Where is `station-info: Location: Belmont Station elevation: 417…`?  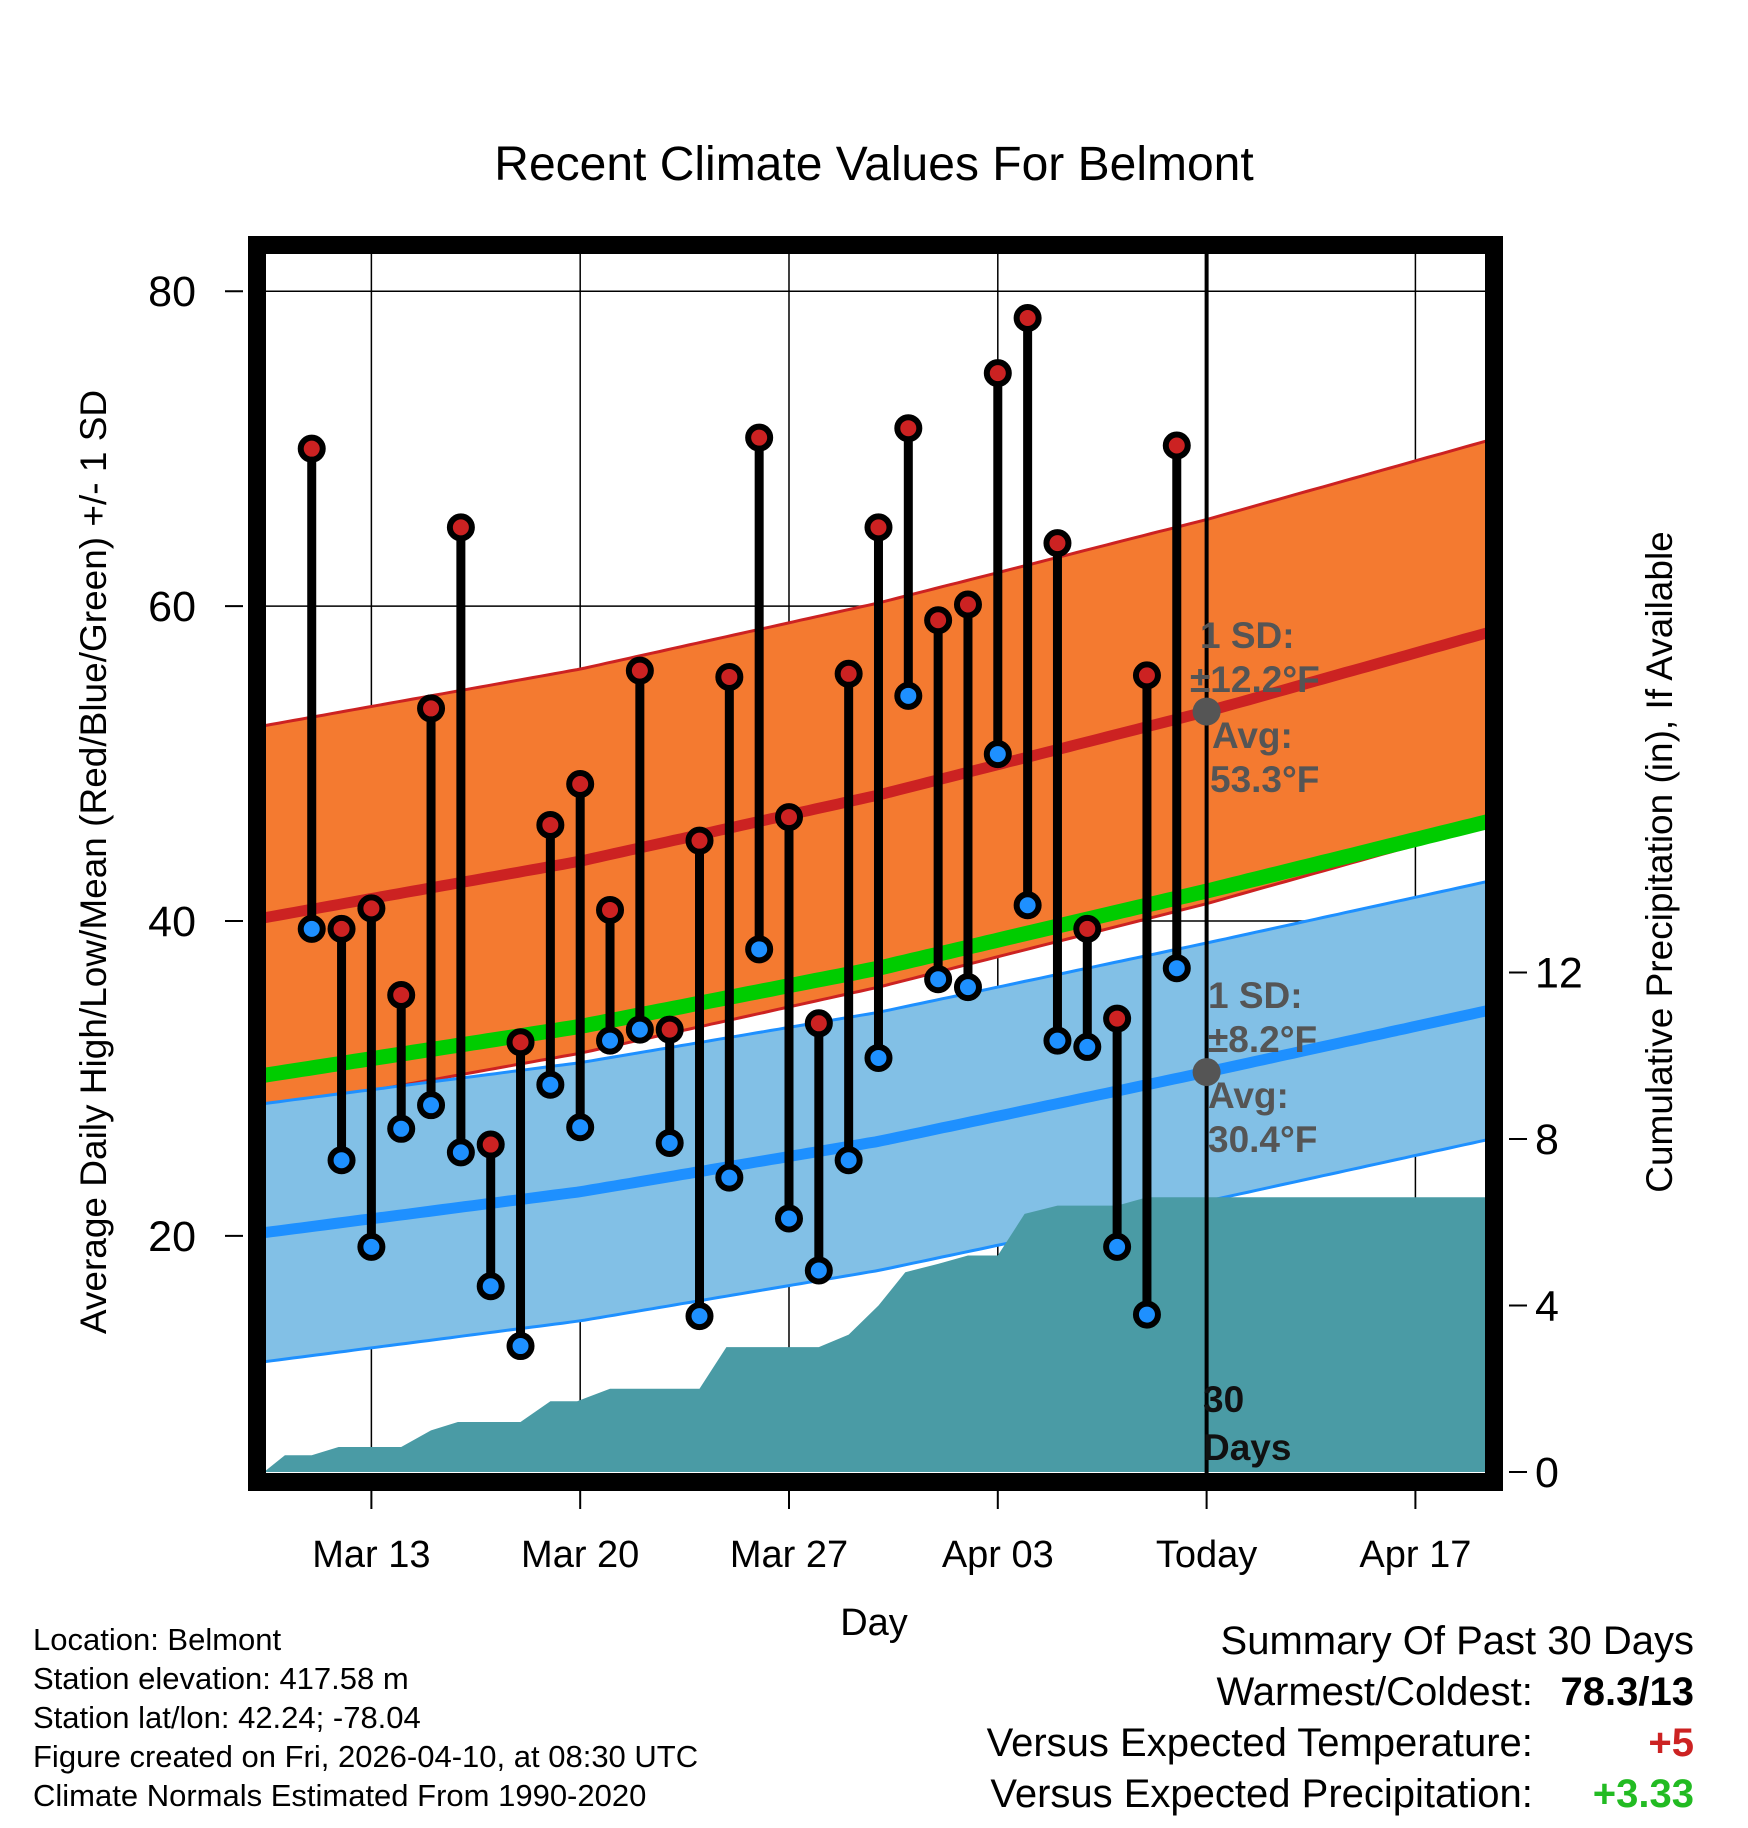 station-info: Location: Belmont Station elevation: 417… is located at coordinates (365, 1717).